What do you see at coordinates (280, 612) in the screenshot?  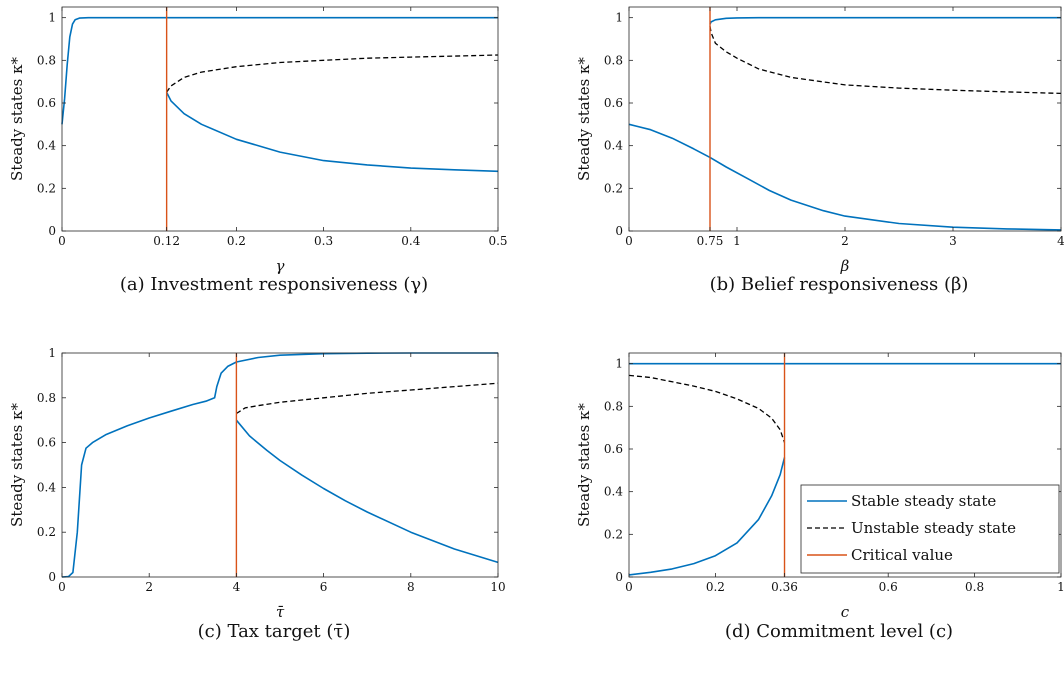 I see `x-axis-label: τ̄` at bounding box center [280, 612].